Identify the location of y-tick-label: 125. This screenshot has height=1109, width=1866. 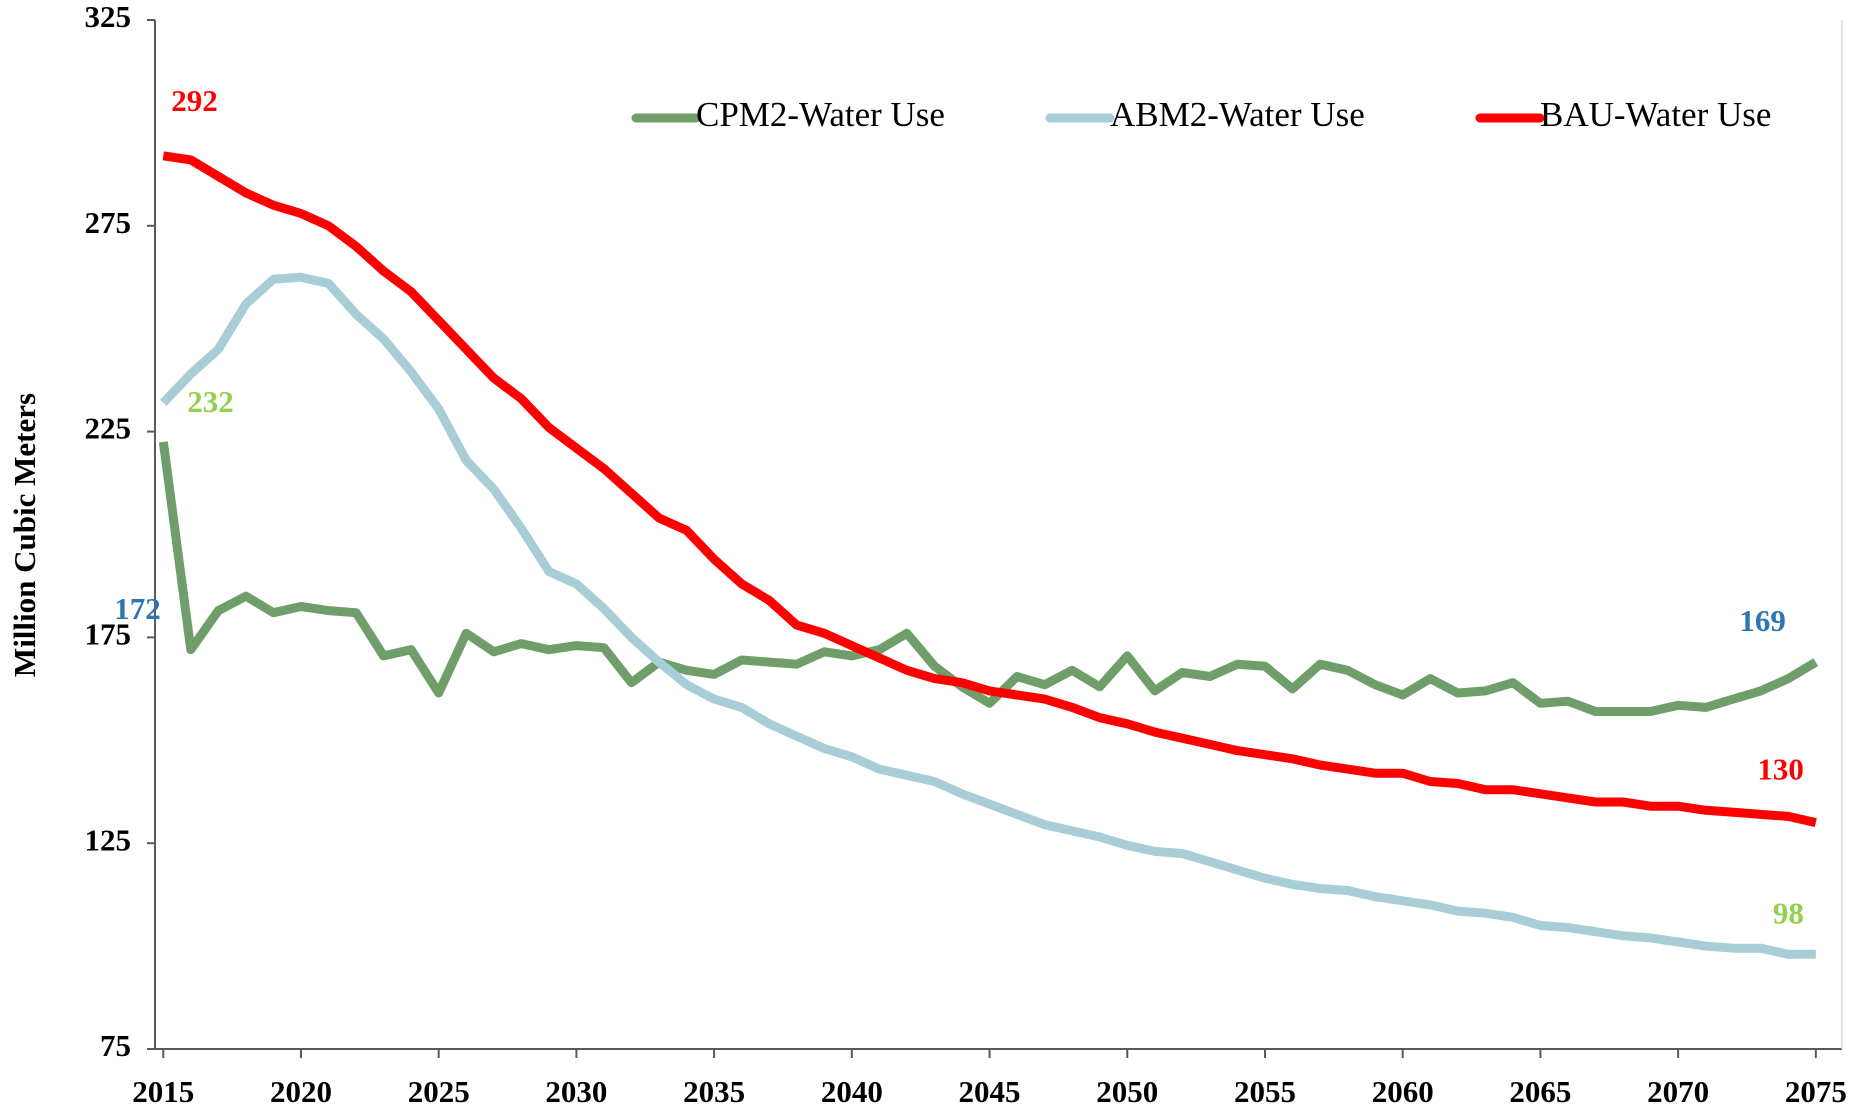
(108, 839).